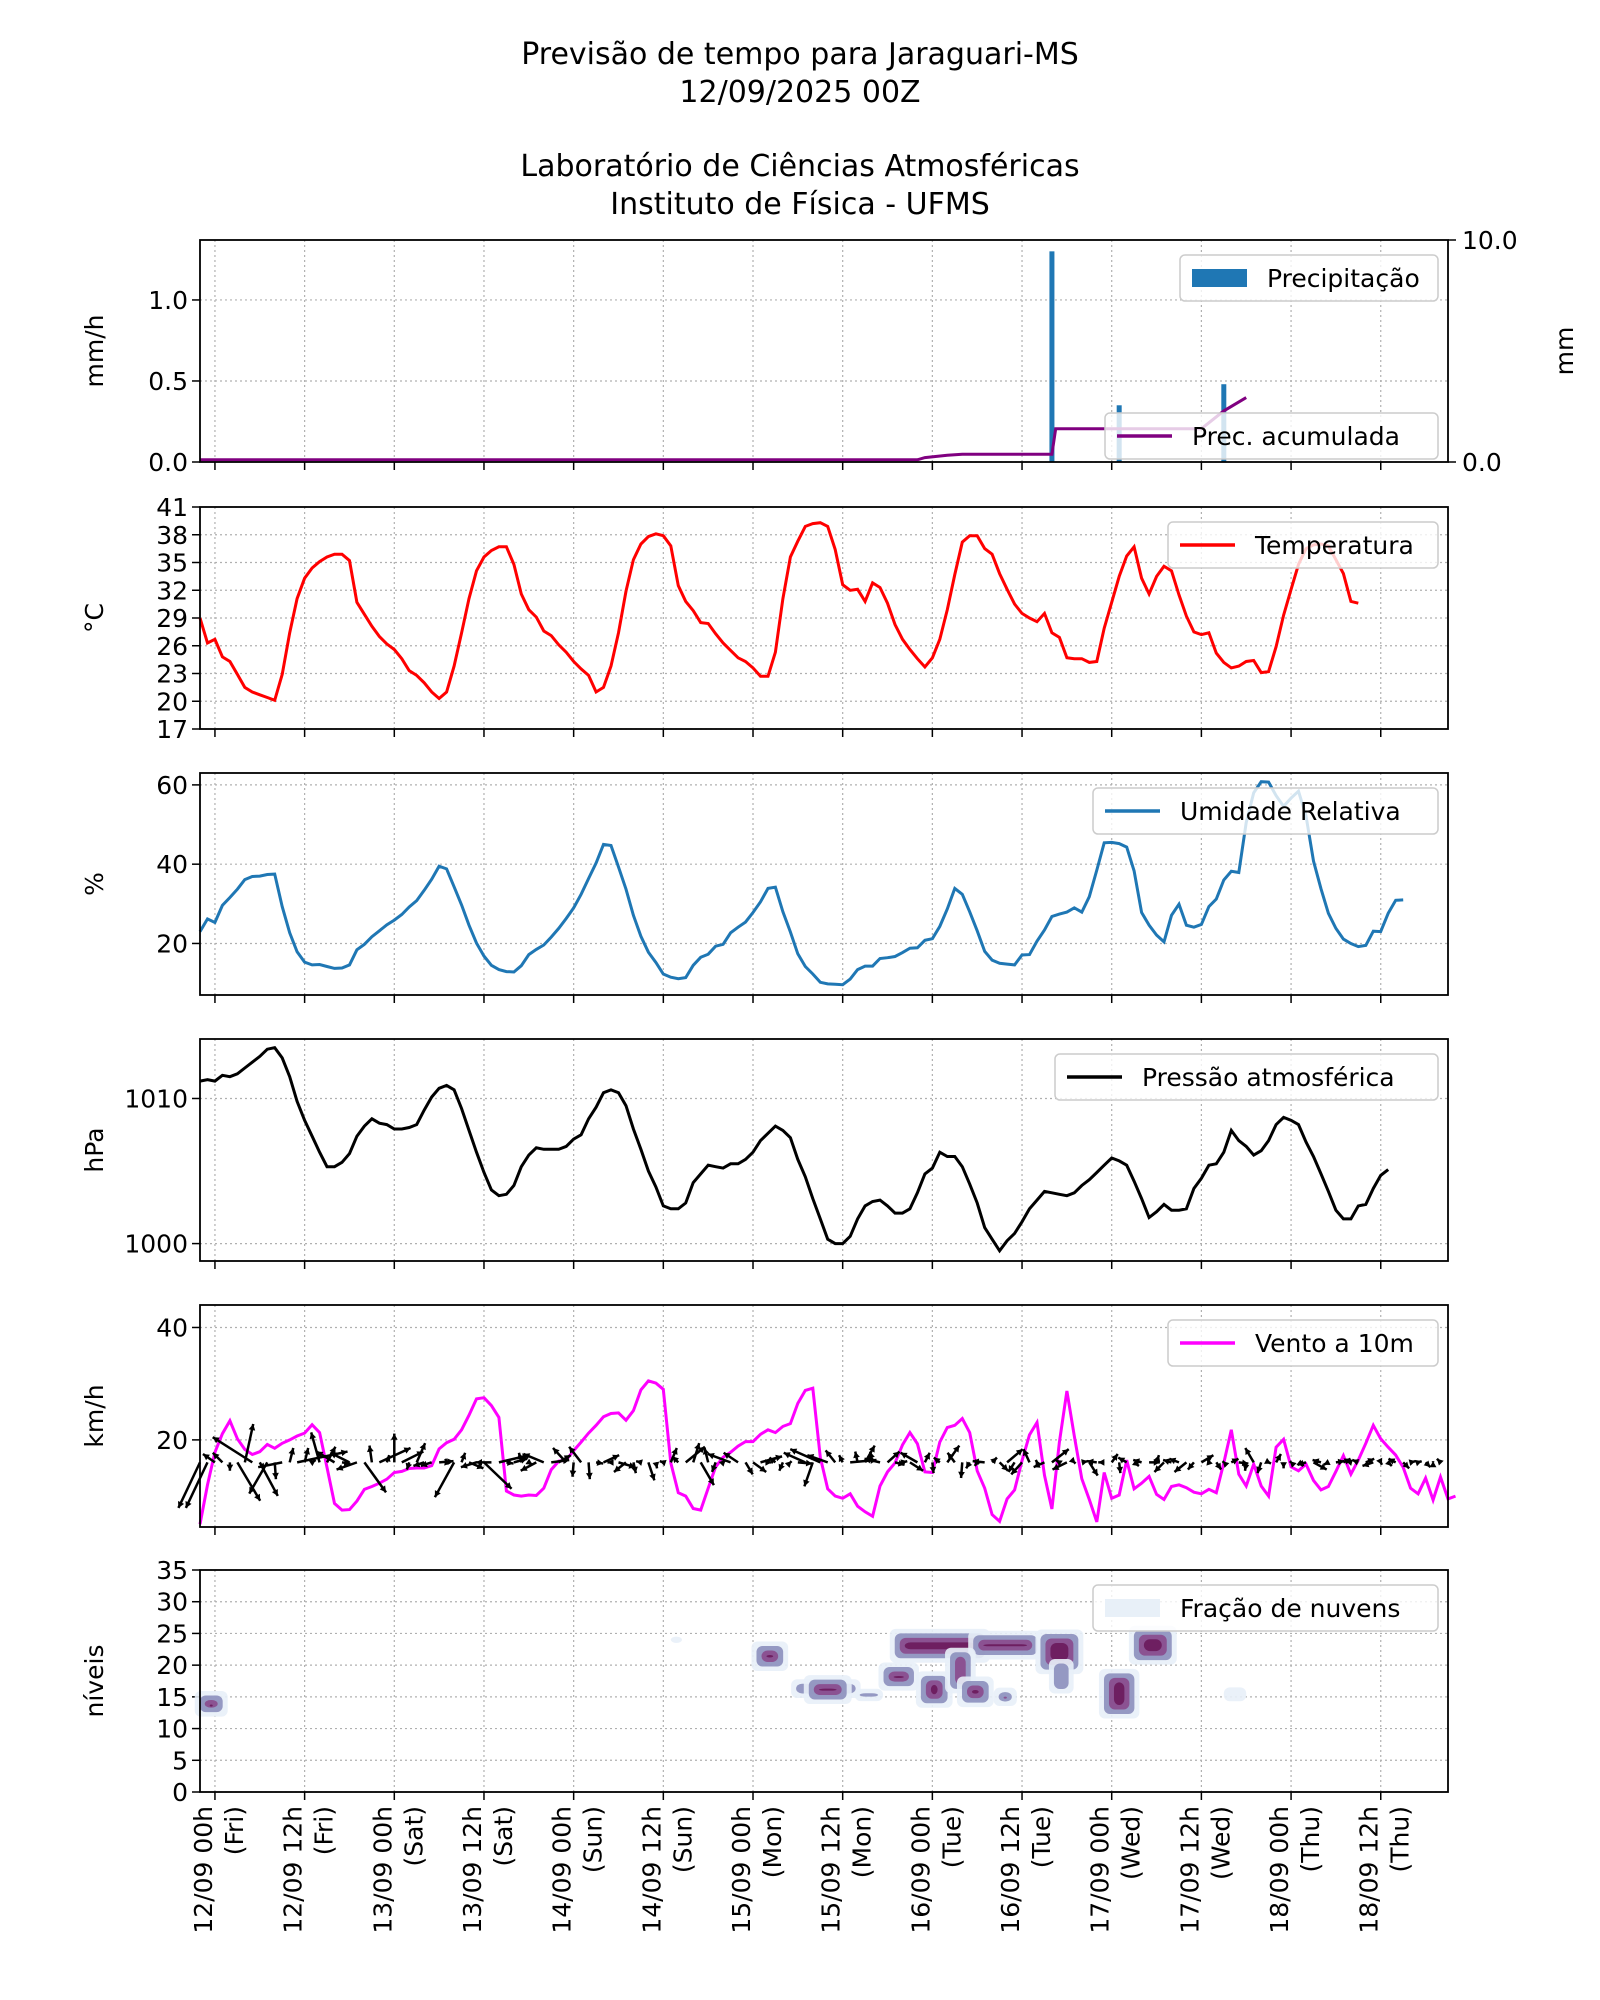  Describe the element at coordinates (172, 1697) in the screenshot. I see `y-tick-label: 15` at that location.